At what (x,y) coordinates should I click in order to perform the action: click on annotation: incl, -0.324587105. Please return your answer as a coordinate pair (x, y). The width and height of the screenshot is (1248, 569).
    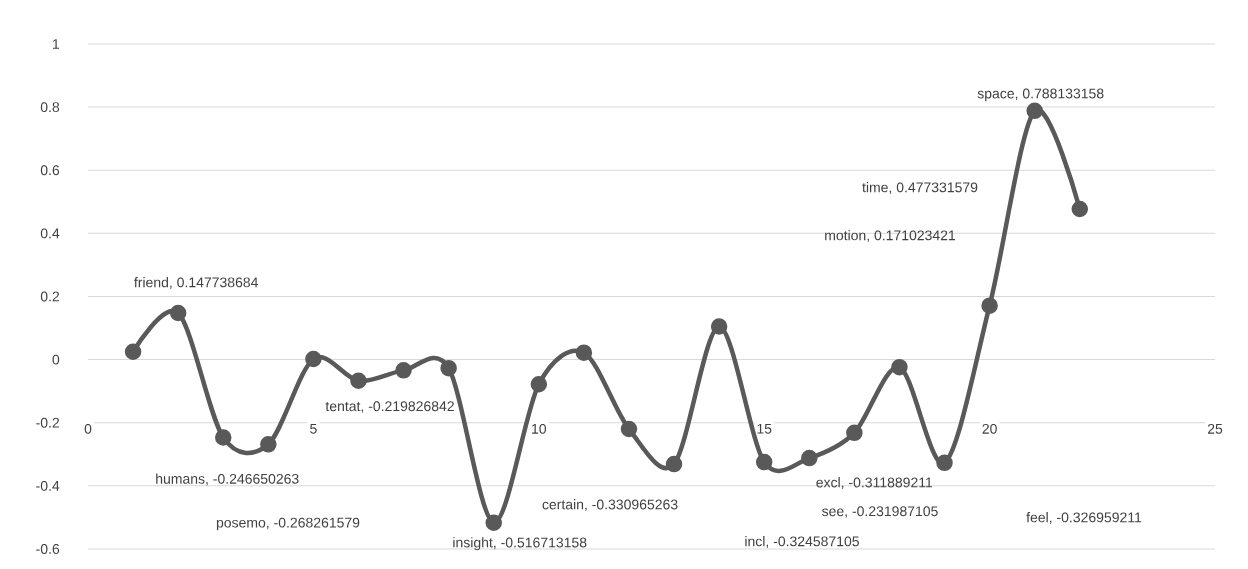
    Looking at the image, I should click on (802, 542).